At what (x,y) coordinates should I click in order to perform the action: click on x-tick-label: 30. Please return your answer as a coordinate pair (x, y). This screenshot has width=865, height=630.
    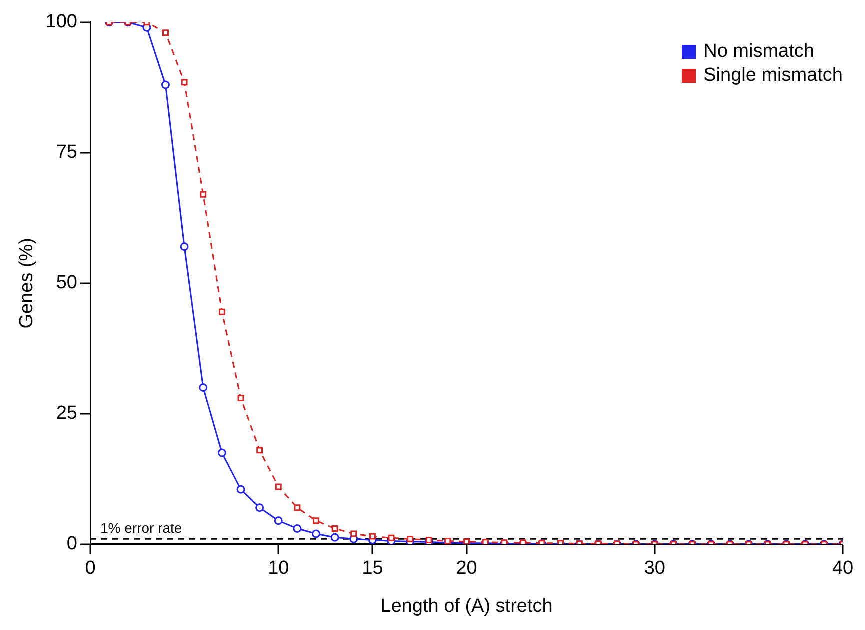
    Looking at the image, I should click on (655, 569).